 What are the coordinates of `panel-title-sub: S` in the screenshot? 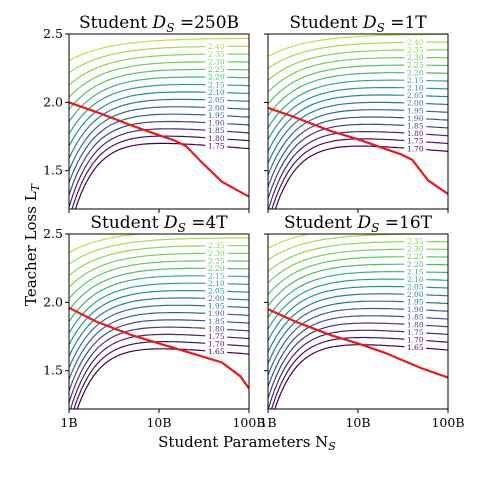 It's located at (375, 228).